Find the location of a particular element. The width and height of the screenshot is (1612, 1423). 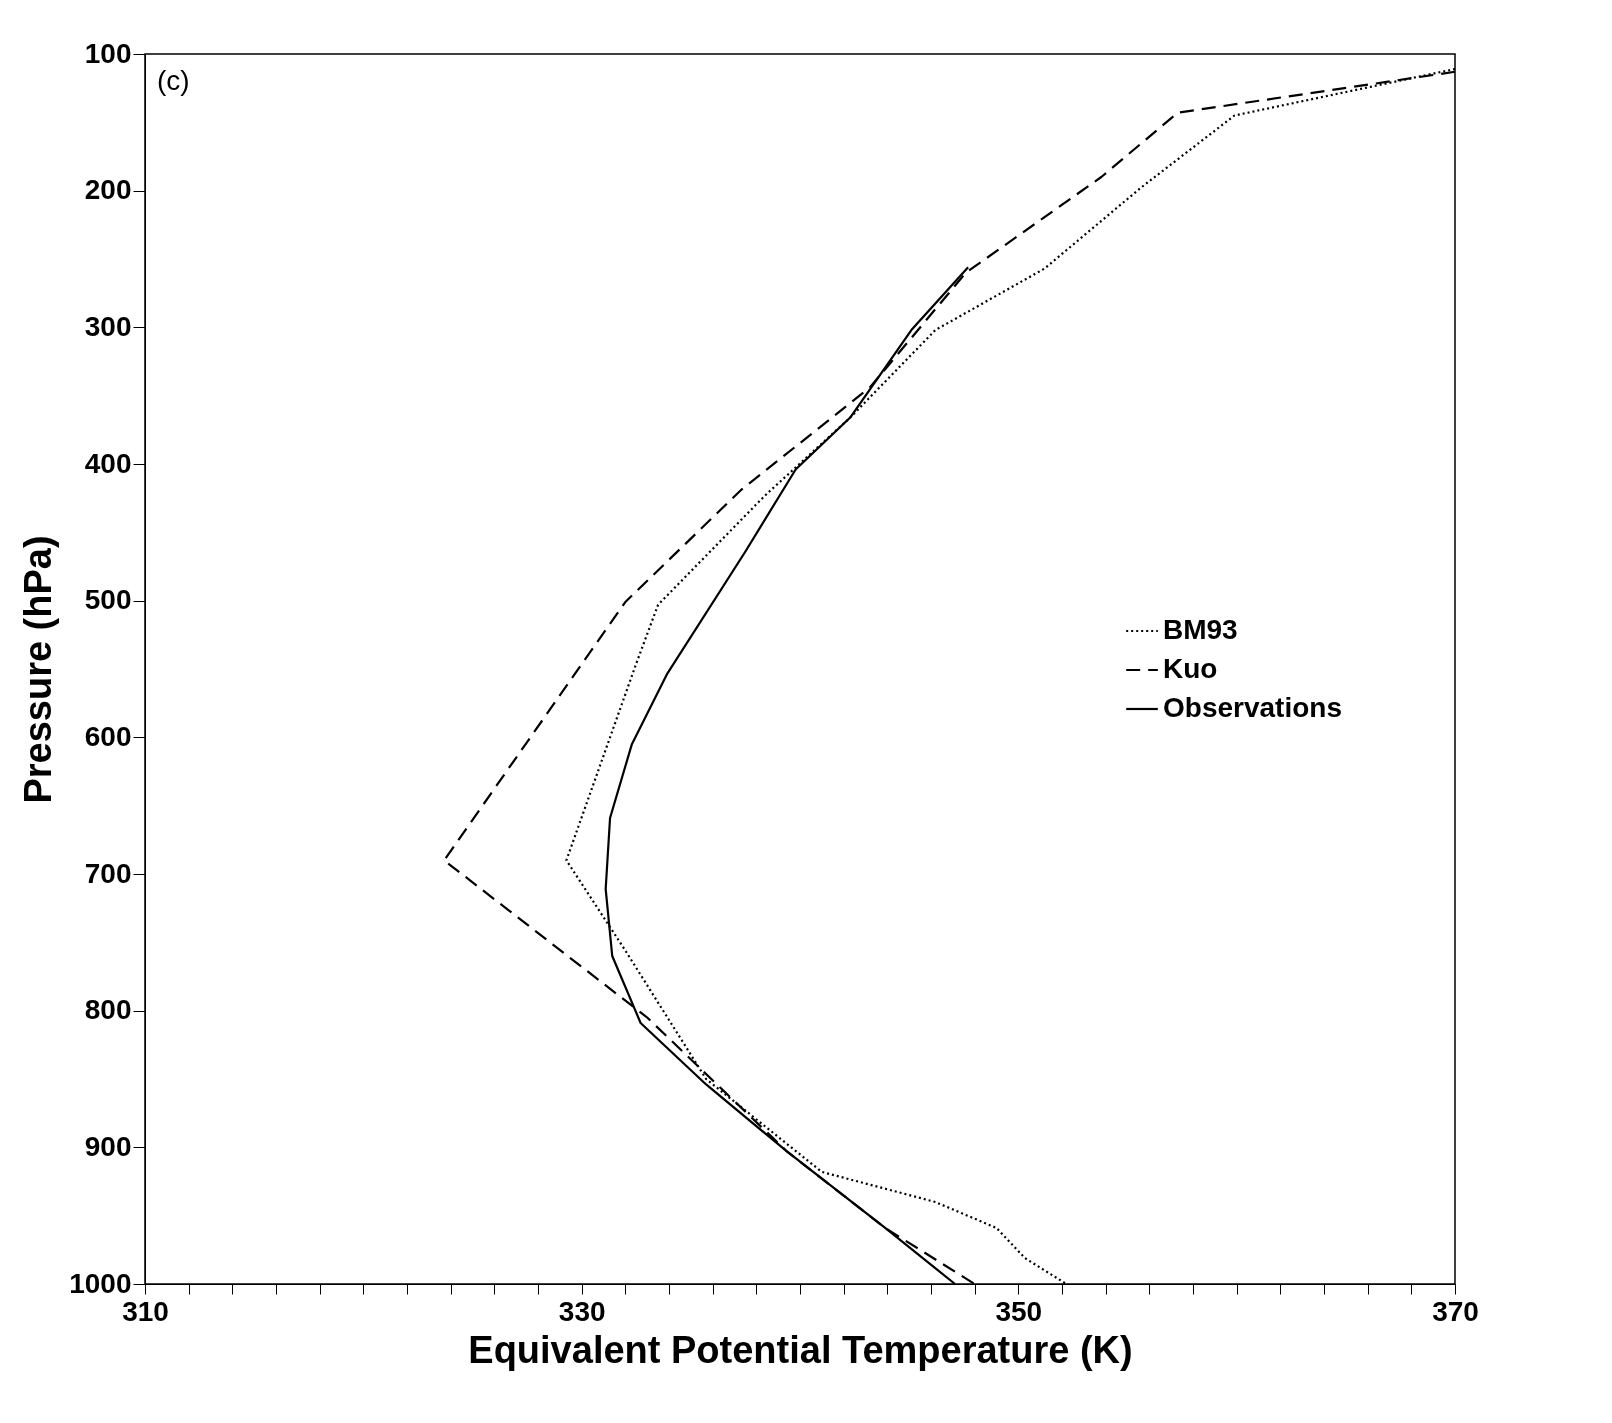

x-tick-label: 370 is located at coordinates (1455, 1311).